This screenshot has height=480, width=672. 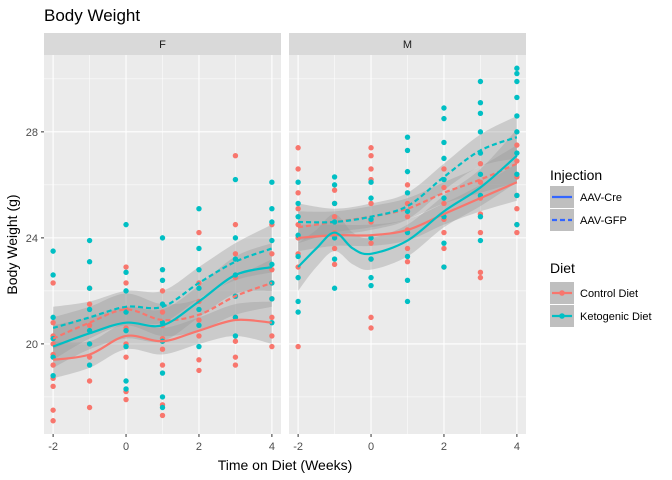 What do you see at coordinates (562, 316) in the screenshot?
I see `legend-point-ketogenic-diet` at bounding box center [562, 316].